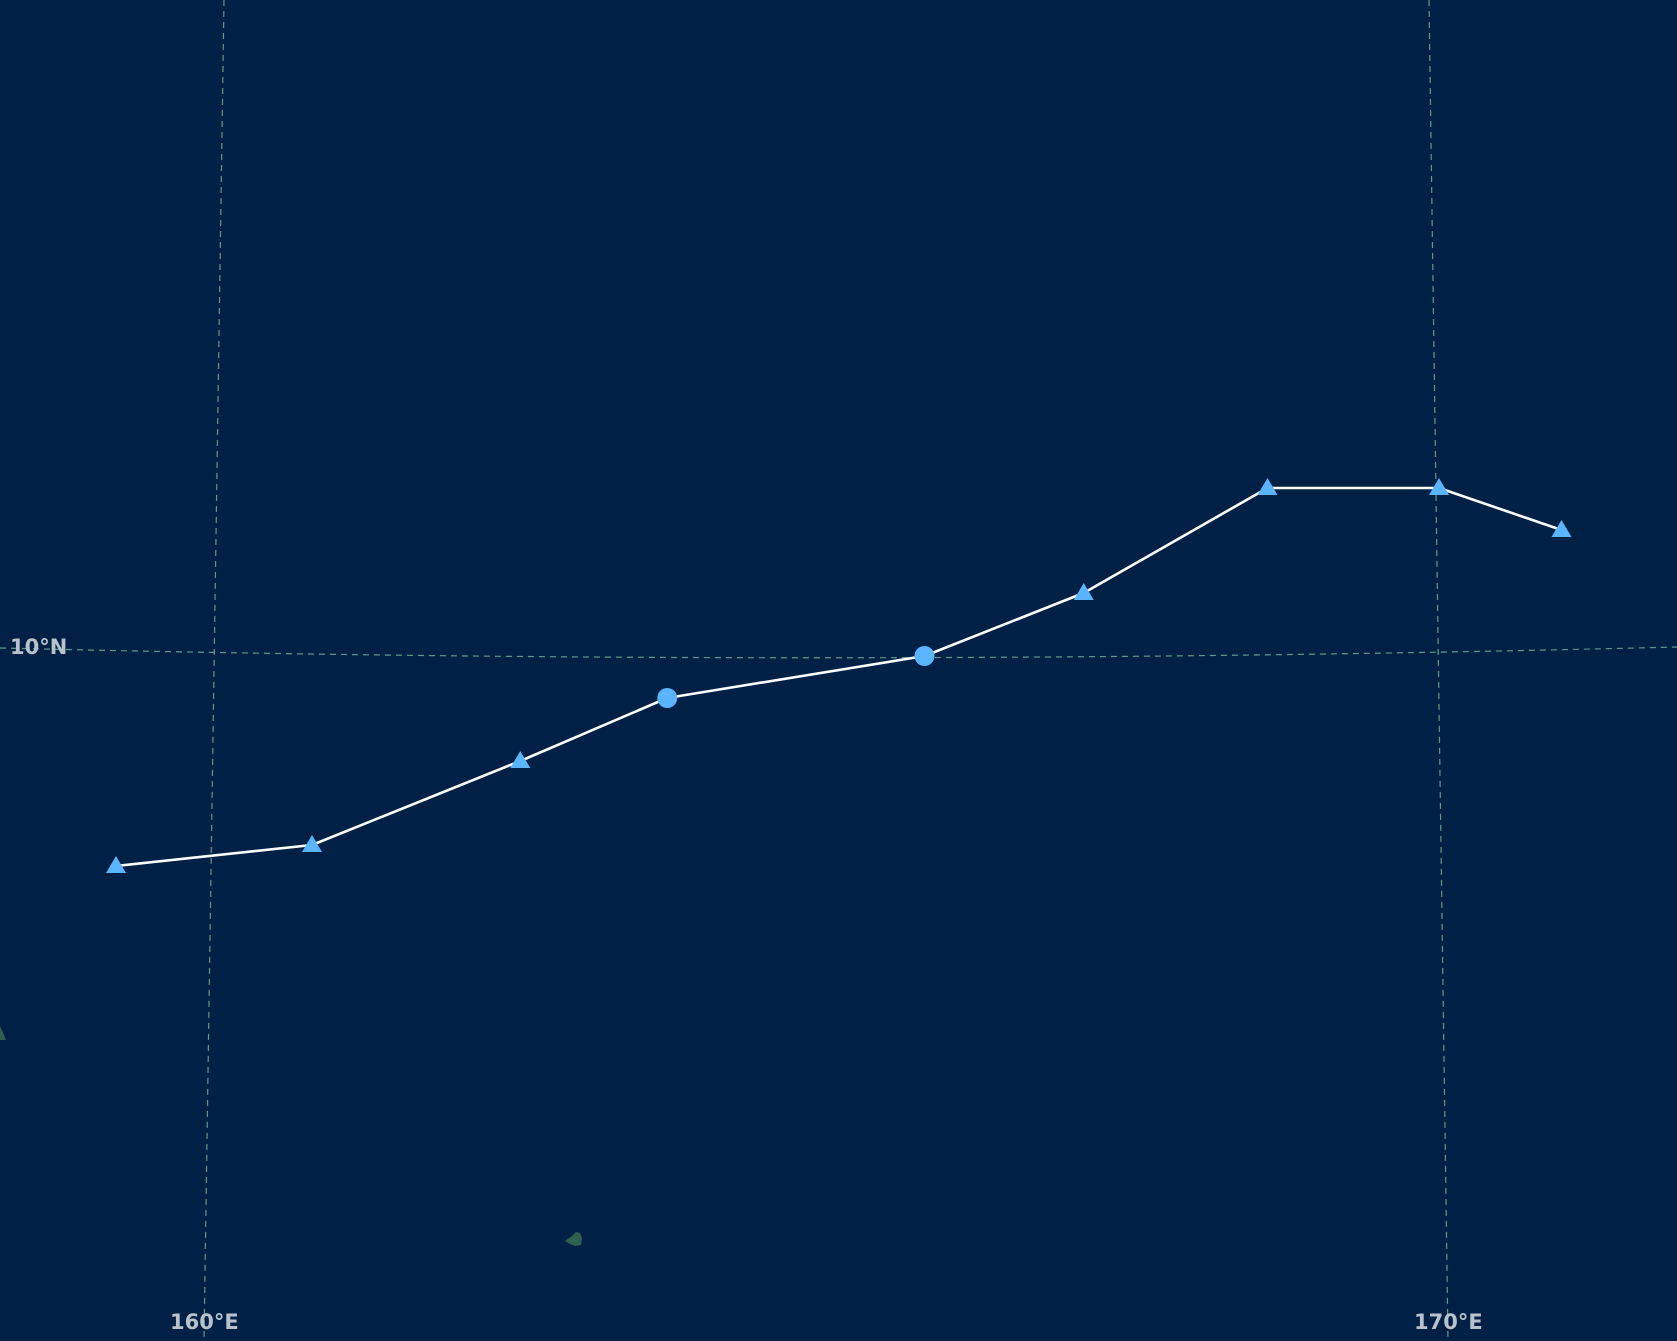 Image resolution: width=1677 pixels, height=1341 pixels. What do you see at coordinates (38, 647) in the screenshot?
I see `latitude-label-10n: 10°N` at bounding box center [38, 647].